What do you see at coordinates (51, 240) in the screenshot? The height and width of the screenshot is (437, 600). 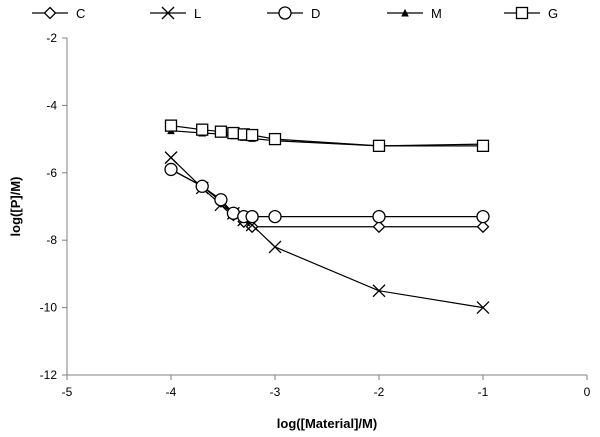 I see `y-tick-label: -8` at bounding box center [51, 240].